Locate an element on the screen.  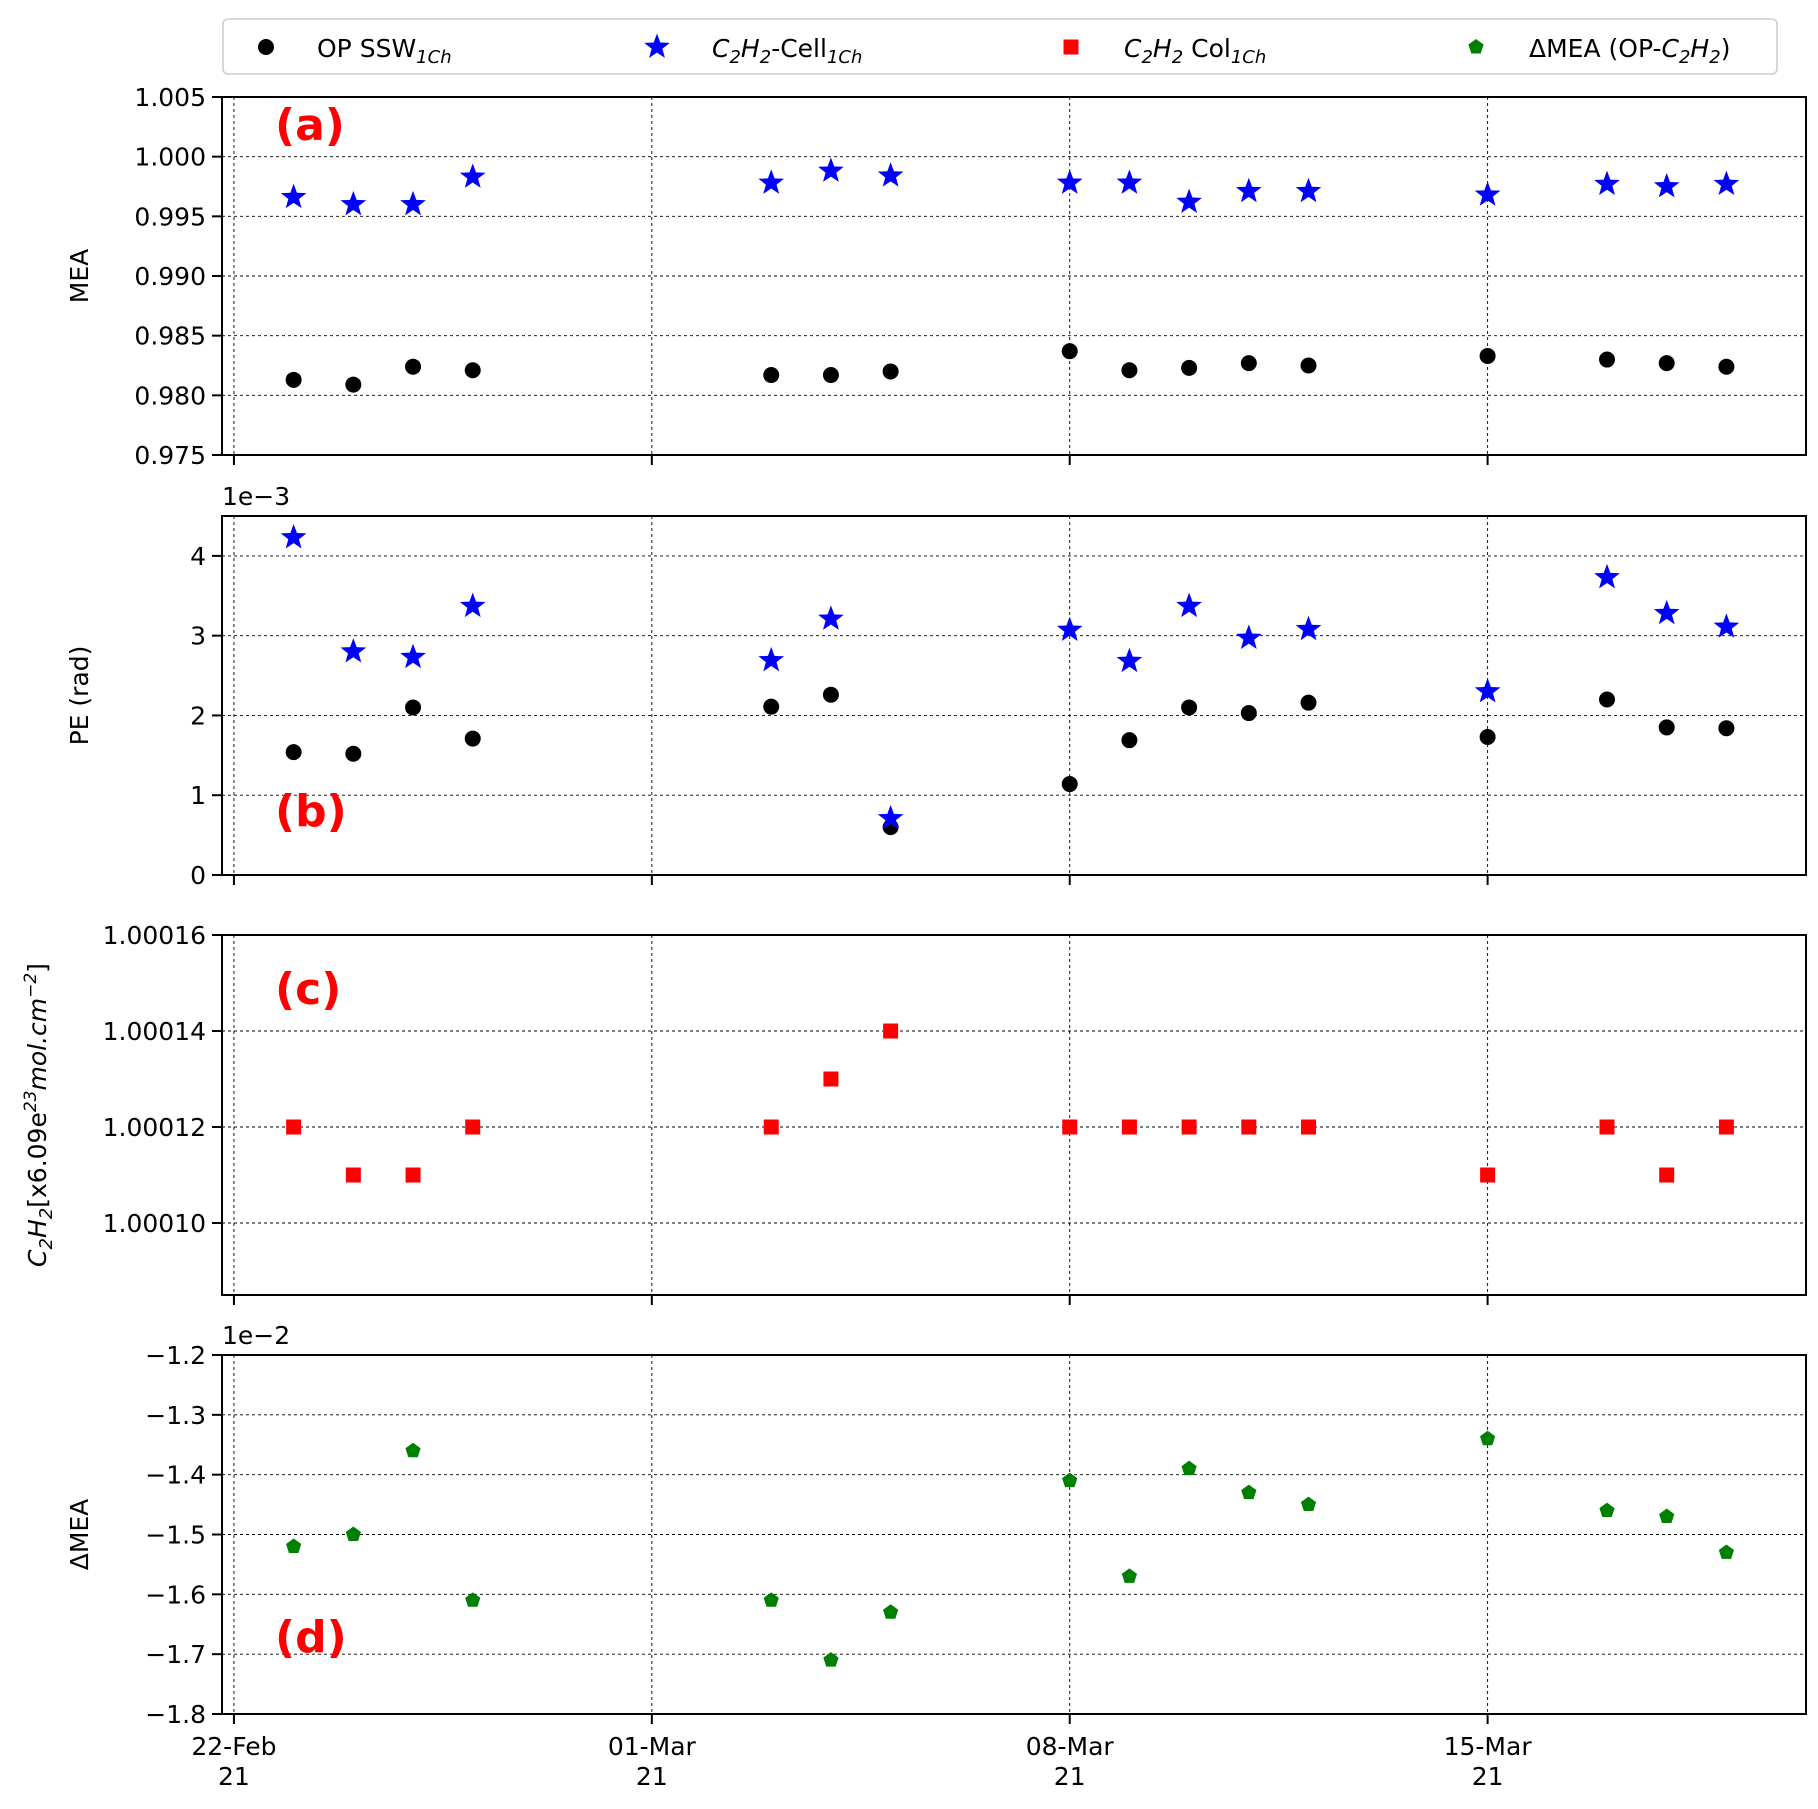
x-tick-label: 15-Mar is located at coordinates (1488, 1746).